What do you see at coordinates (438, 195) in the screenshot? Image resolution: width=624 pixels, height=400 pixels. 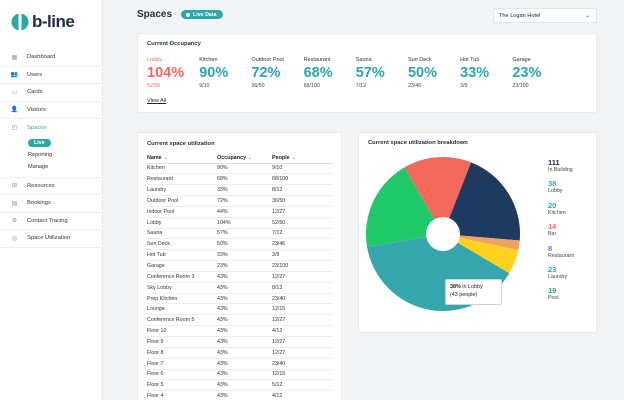 I see `pie-slice-bar` at bounding box center [438, 195].